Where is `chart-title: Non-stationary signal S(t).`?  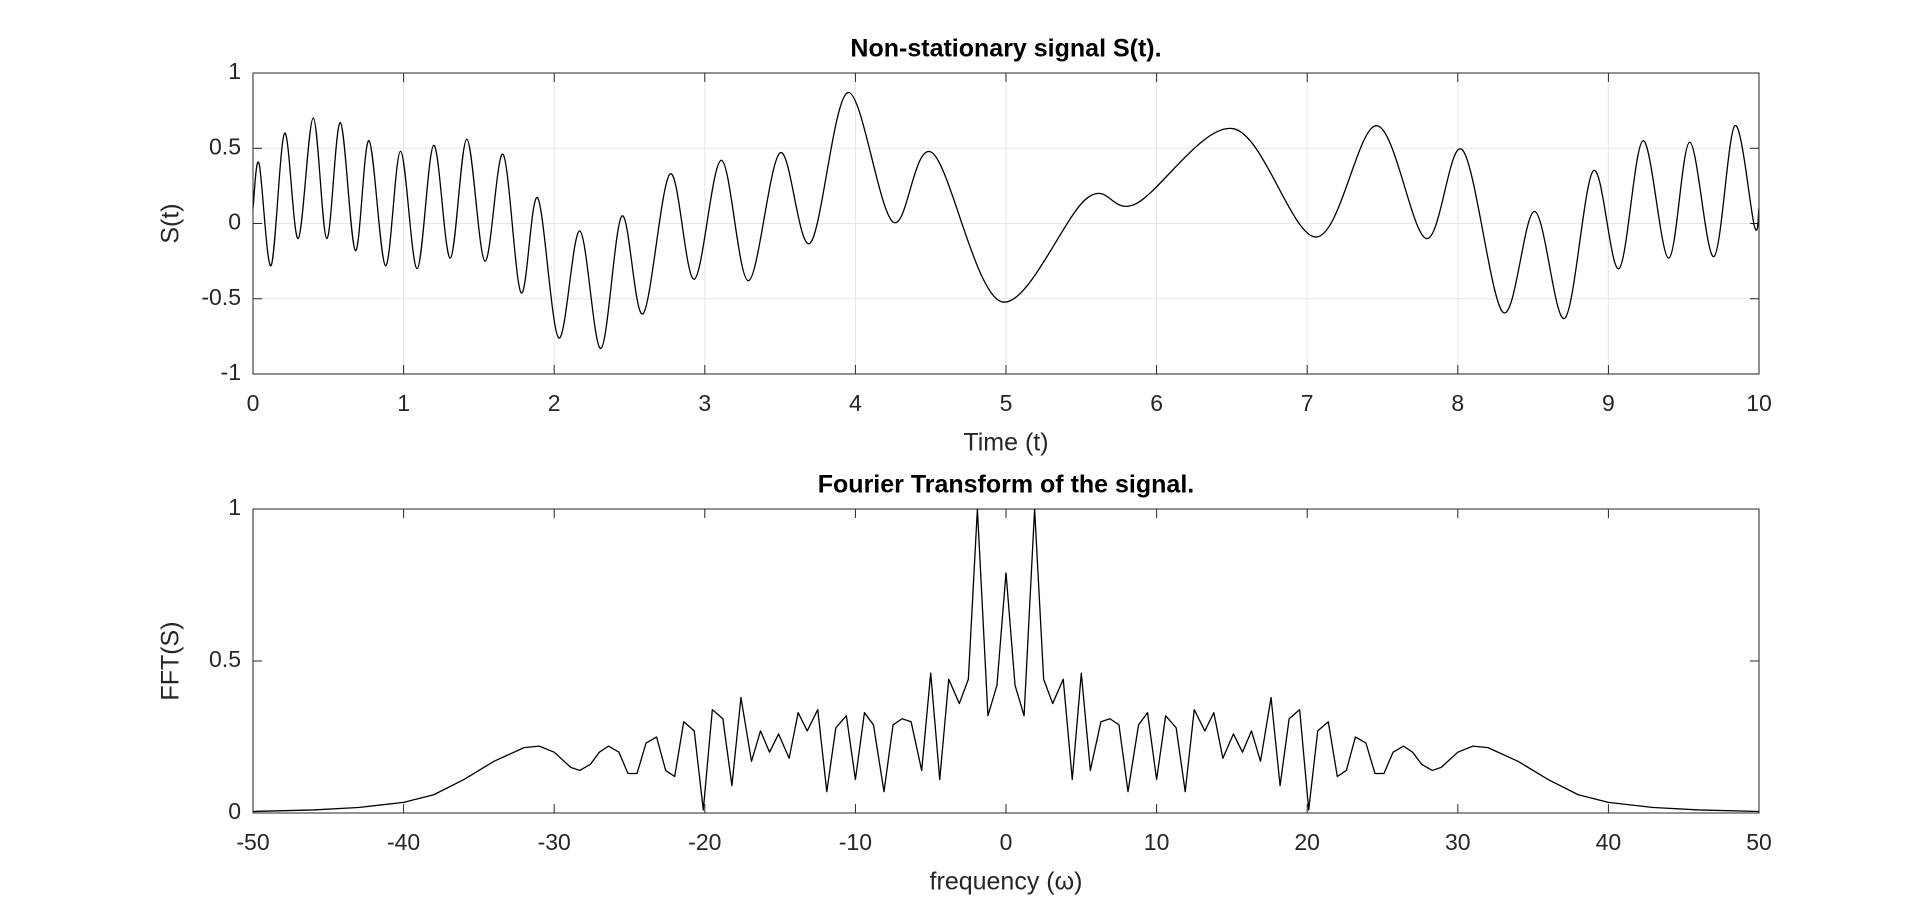 chart-title: Non-stationary signal S(t). is located at coordinates (1005, 49).